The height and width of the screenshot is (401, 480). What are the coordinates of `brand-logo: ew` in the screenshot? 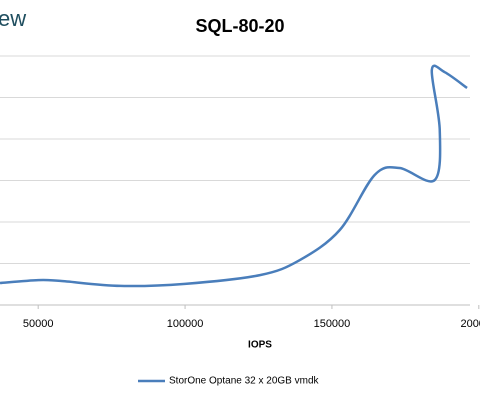 It's located at (13, 18).